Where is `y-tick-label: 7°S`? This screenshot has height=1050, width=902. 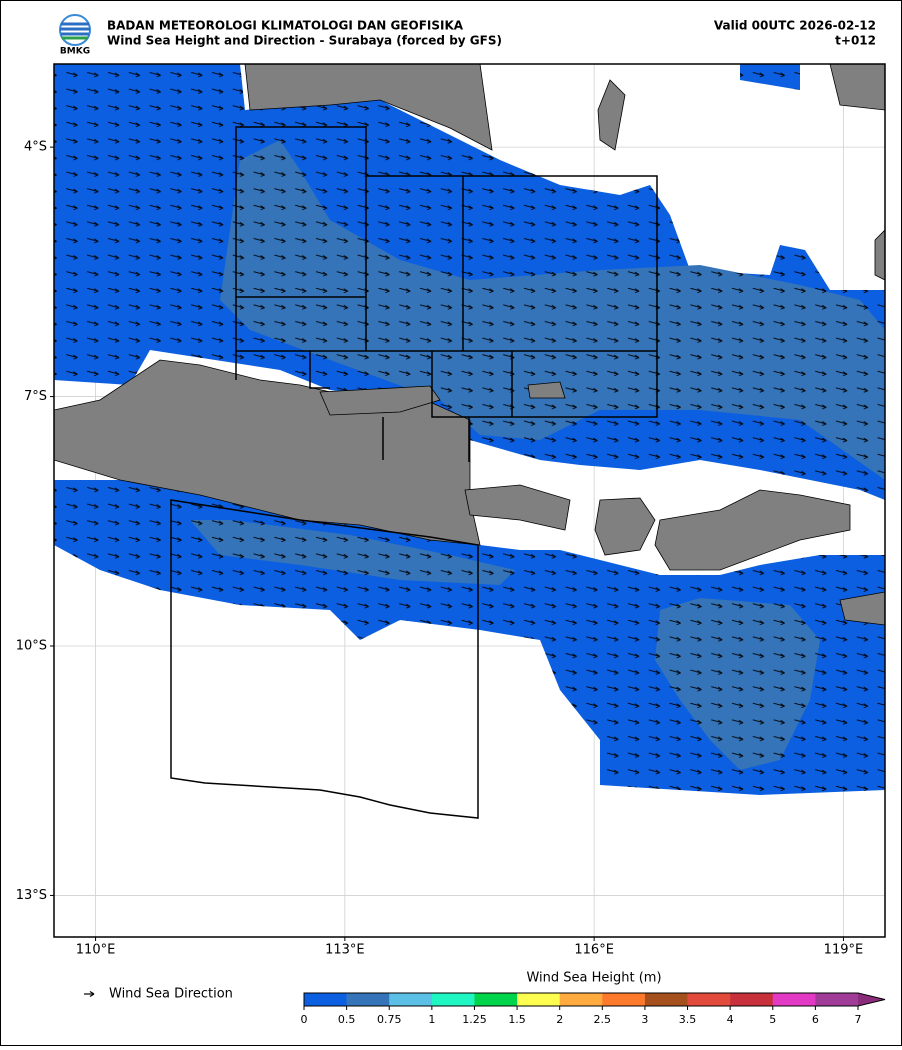 y-tick-label: 7°S is located at coordinates (35, 396).